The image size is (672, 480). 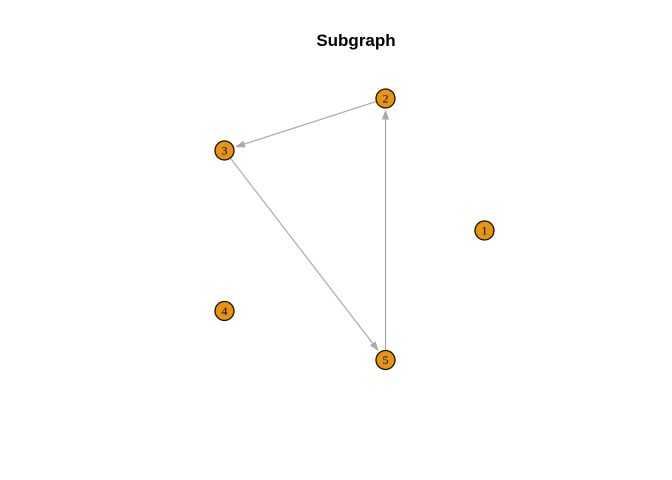 I want to click on graph-node-label: 4, so click(x=225, y=311).